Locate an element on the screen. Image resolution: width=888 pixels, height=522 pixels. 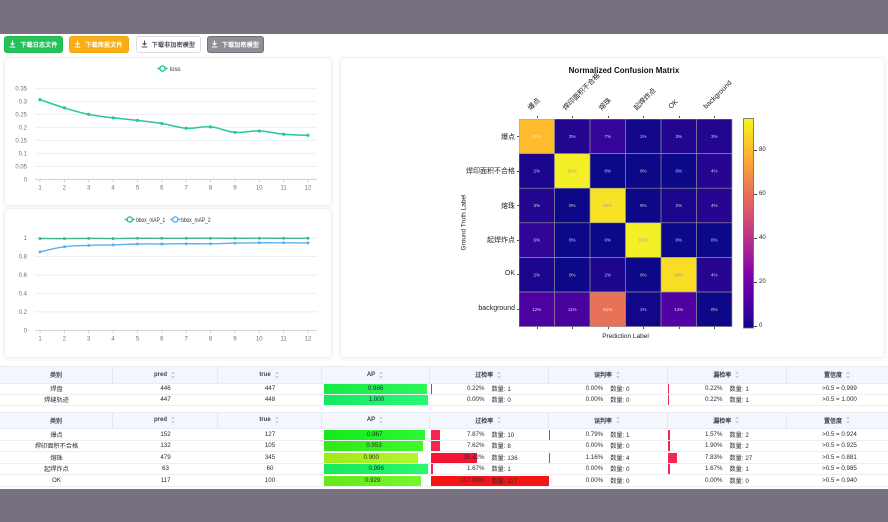
svg-text: 0.3 is located at coordinates (23, 102).